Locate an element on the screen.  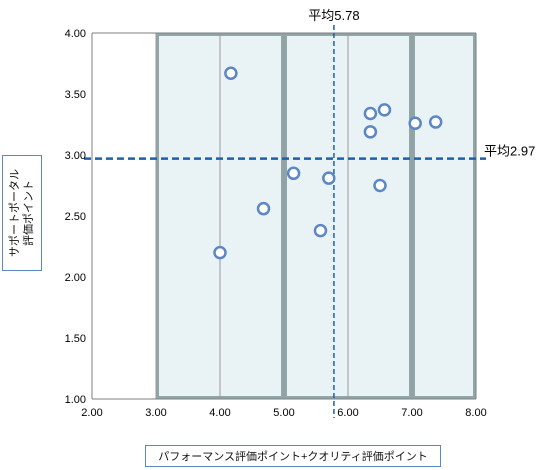
x-tick-label: 2.00 is located at coordinates (91, 413).